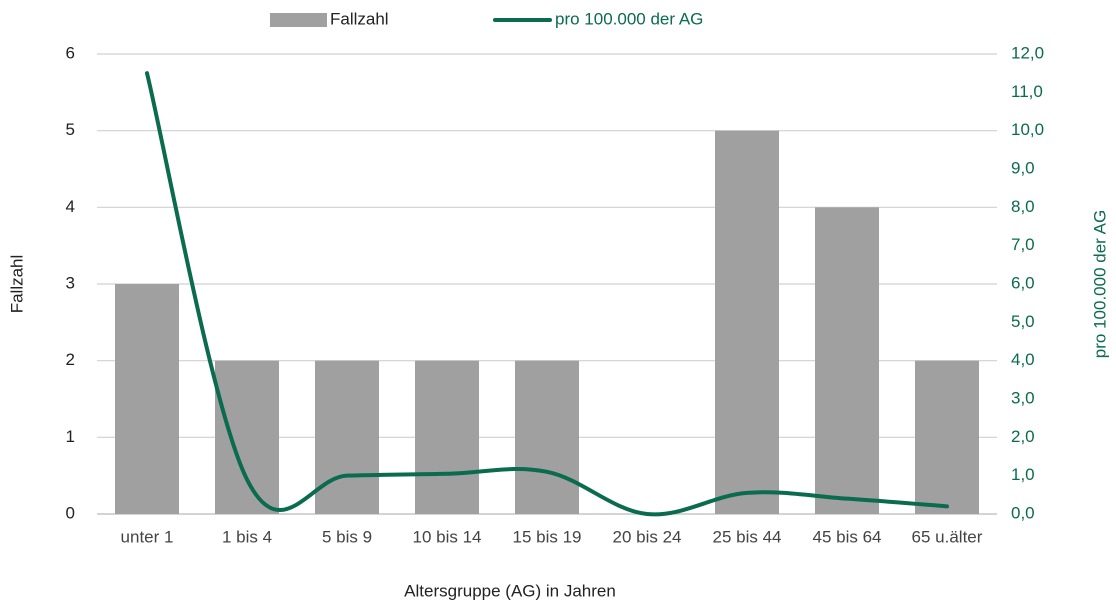  What do you see at coordinates (547, 536) in the screenshot?
I see `x-tick-label: 15 bis 19` at bounding box center [547, 536].